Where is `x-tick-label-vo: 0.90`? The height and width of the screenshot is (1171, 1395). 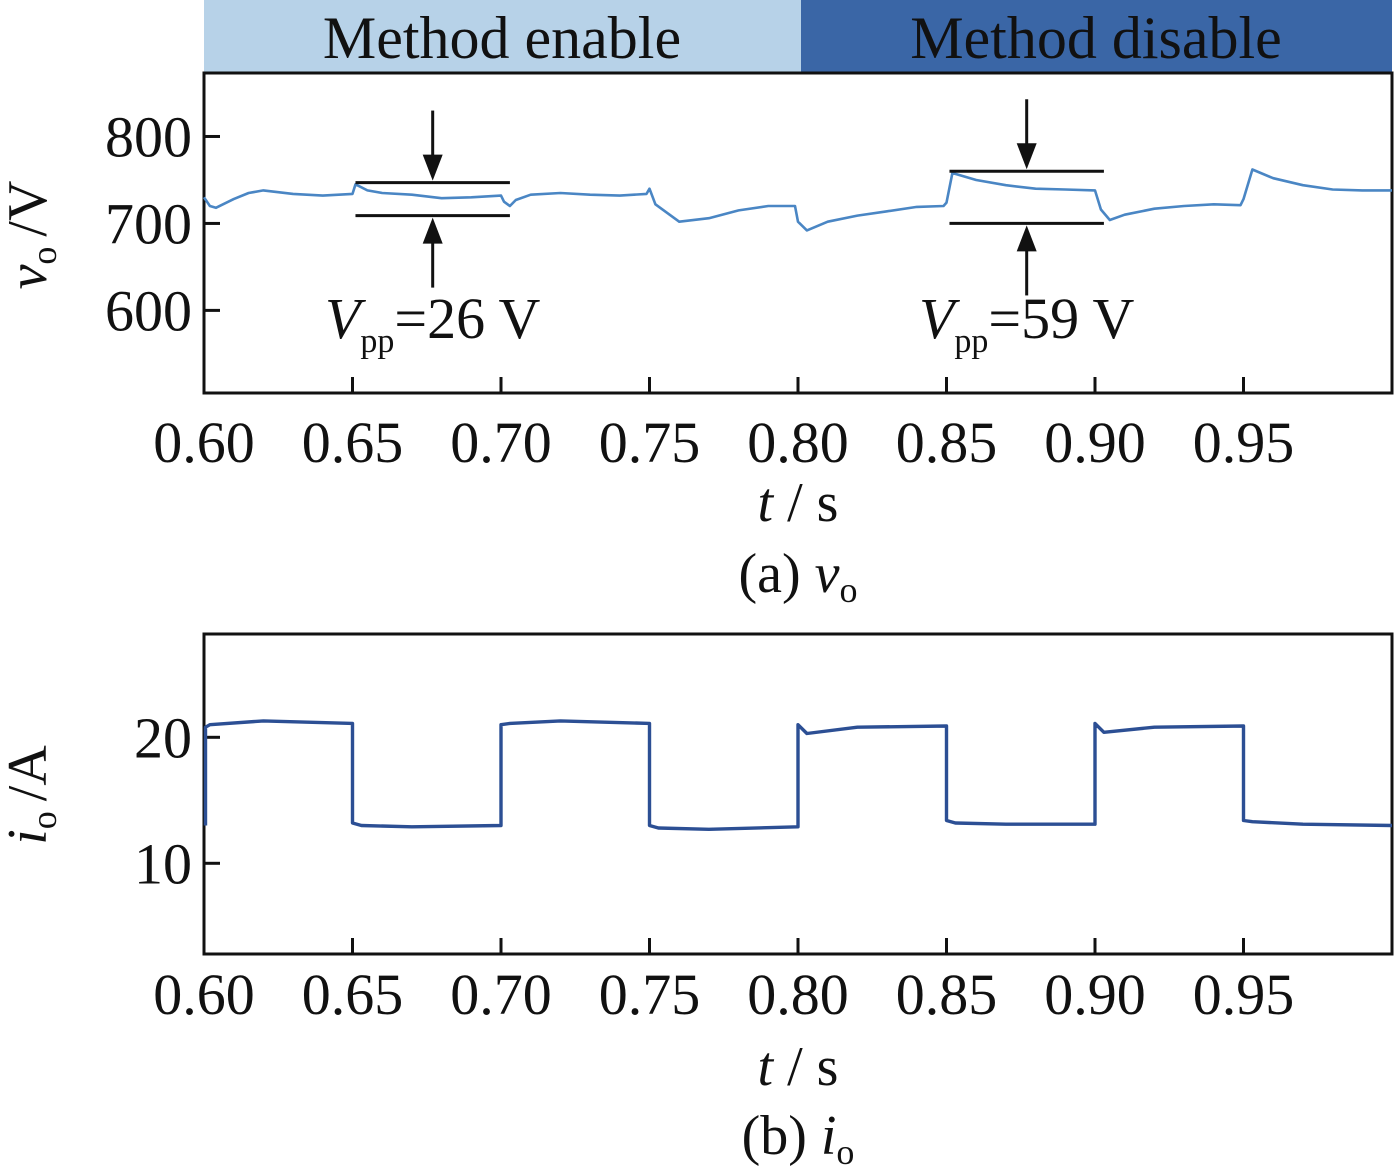
x-tick-label-vo: 0.90 is located at coordinates (1095, 442).